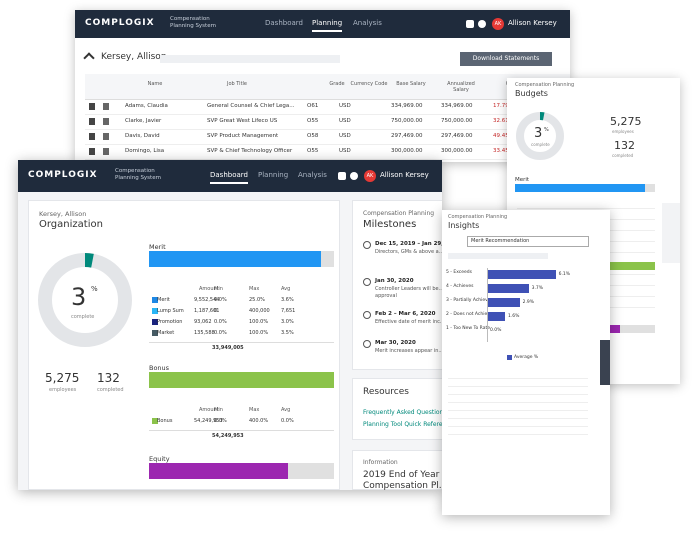 The image size is (695, 540). What do you see at coordinates (605, 362) in the screenshot?
I see `toolbar` at bounding box center [605, 362].